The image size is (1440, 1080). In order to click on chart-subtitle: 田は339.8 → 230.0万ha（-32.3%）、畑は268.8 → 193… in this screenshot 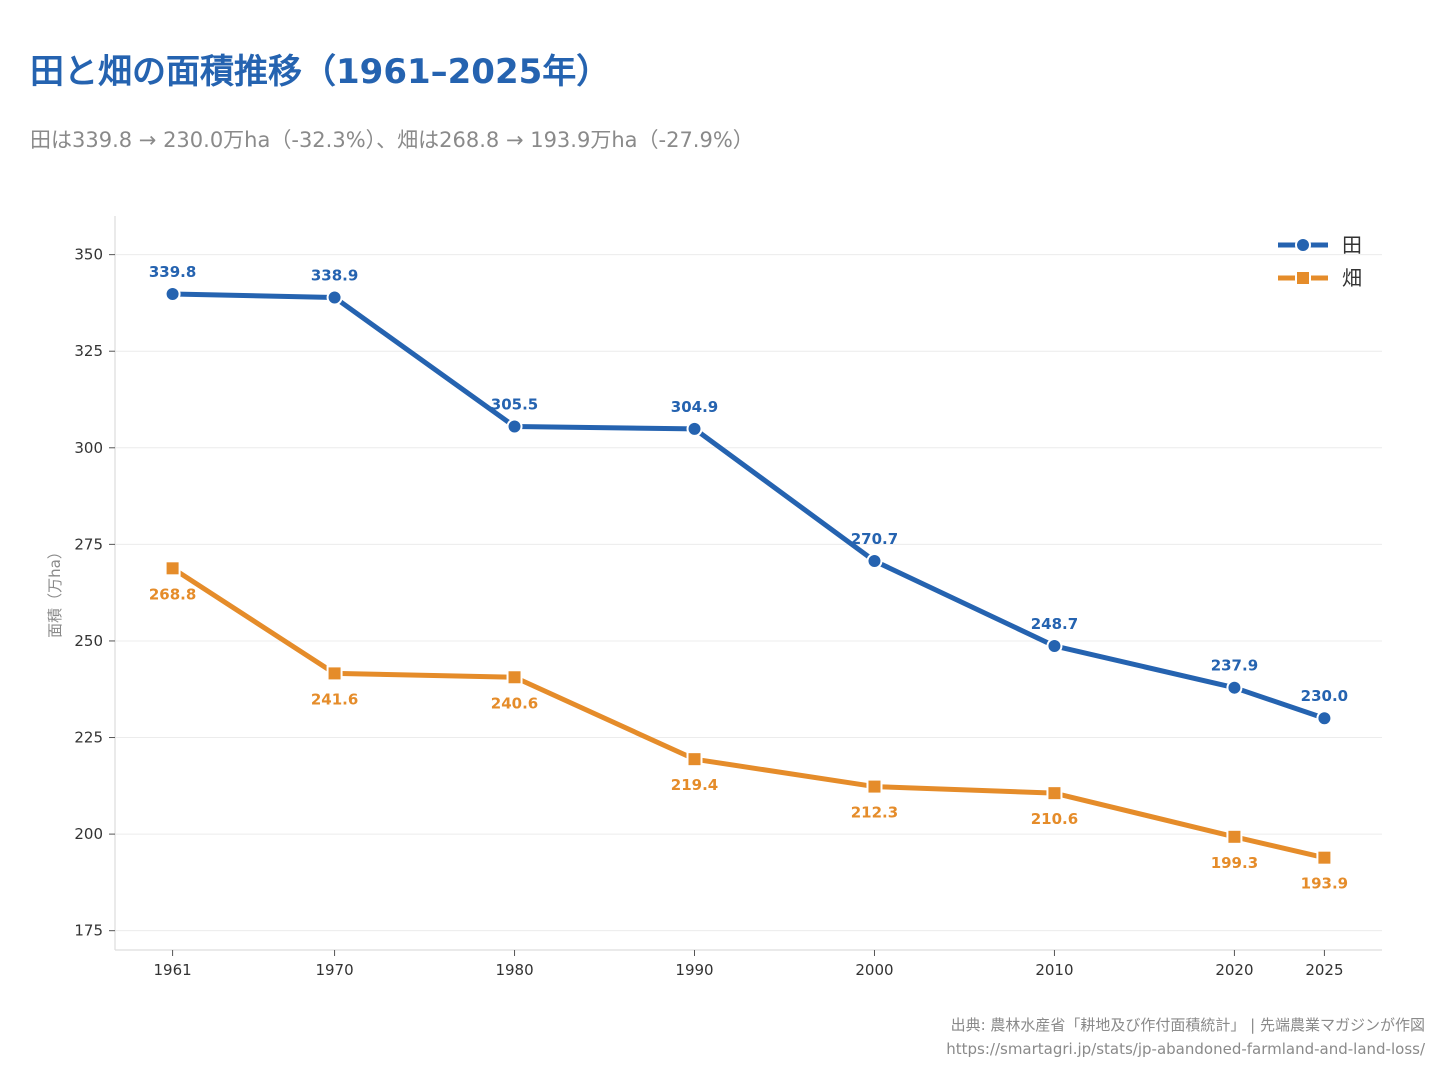, I will do `click(392, 140)`.